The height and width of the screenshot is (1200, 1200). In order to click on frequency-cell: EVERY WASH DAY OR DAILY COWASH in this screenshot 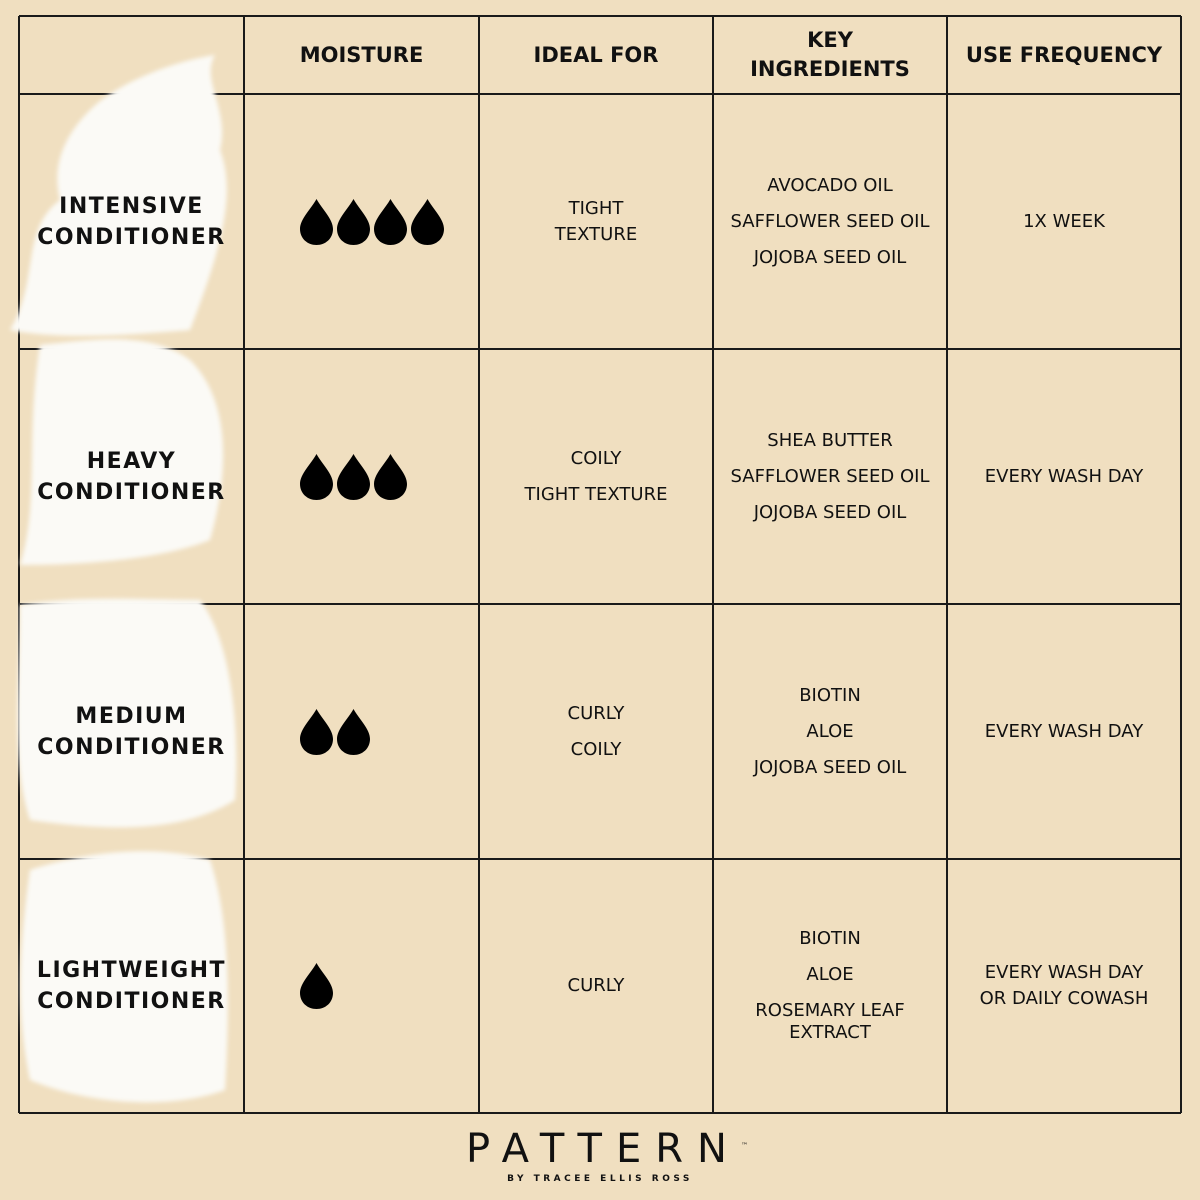, I will do `click(1064, 986)`.